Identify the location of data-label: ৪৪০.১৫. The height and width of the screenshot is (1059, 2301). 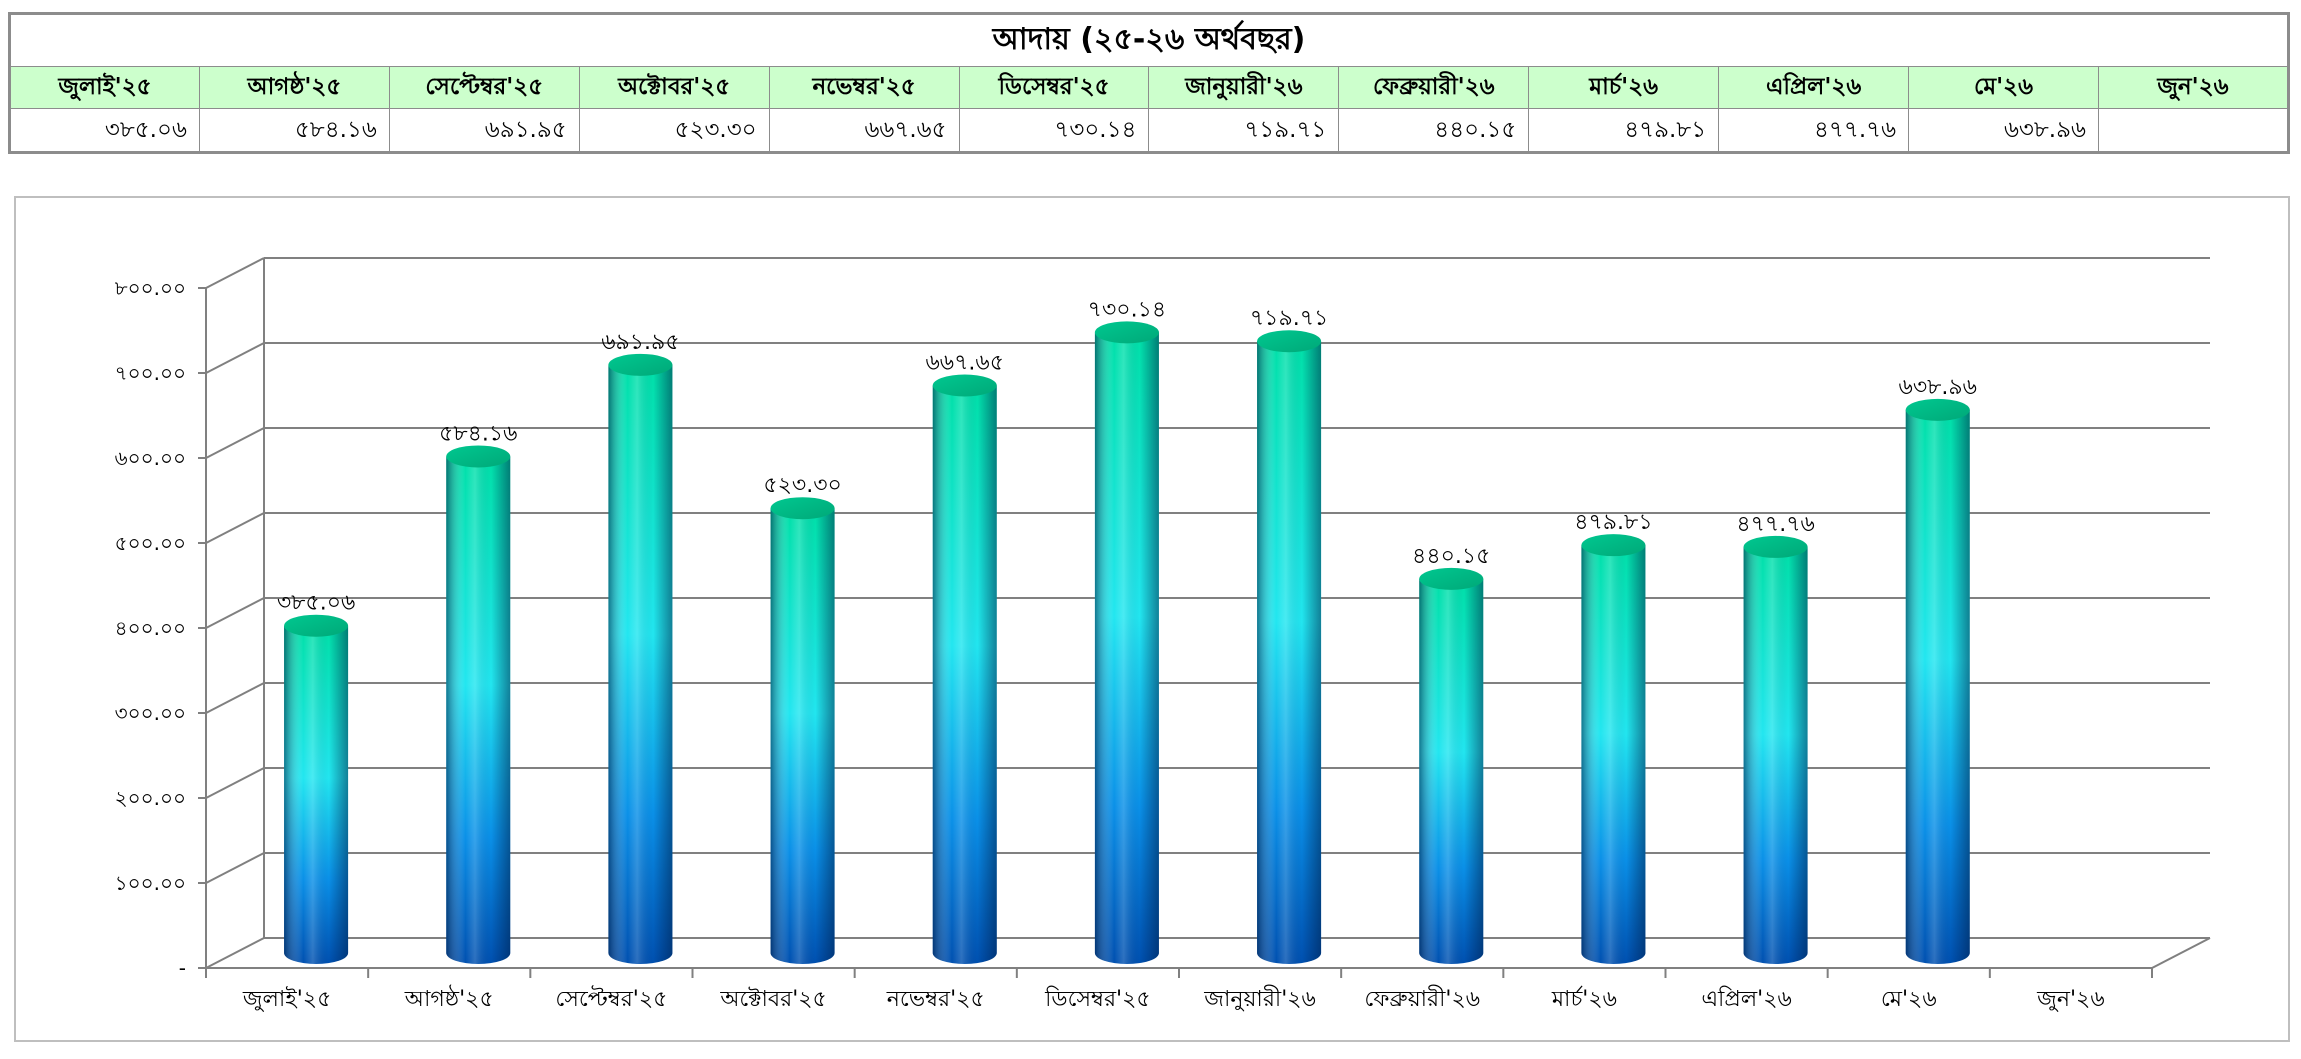
(1451, 556).